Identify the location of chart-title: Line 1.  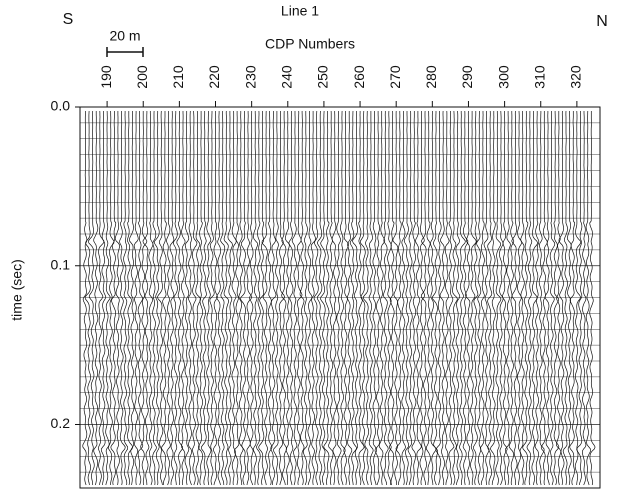
(300, 11).